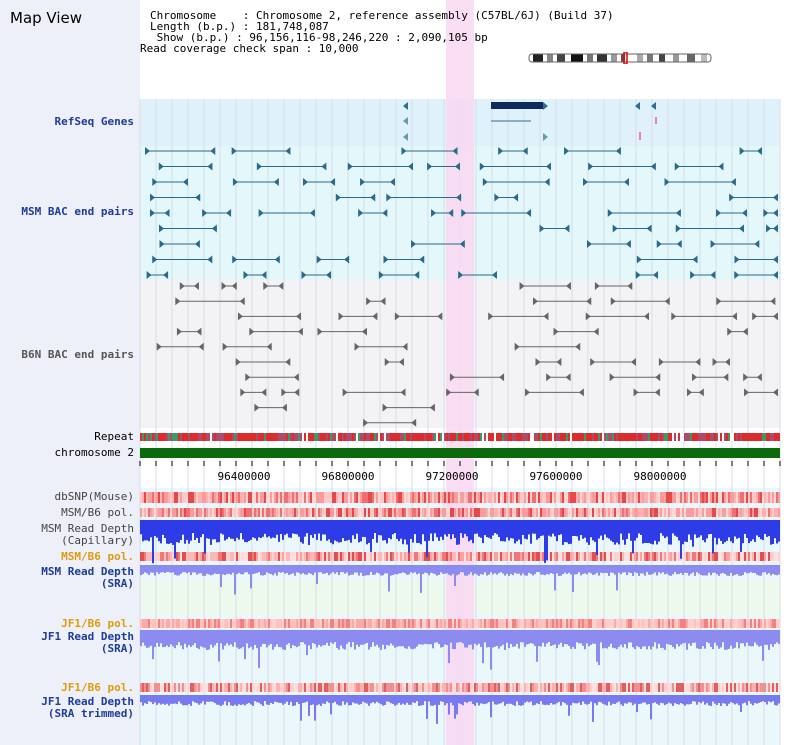 This screenshot has height=745, width=800. I want to click on chromosome-ideogram, so click(620, 58).